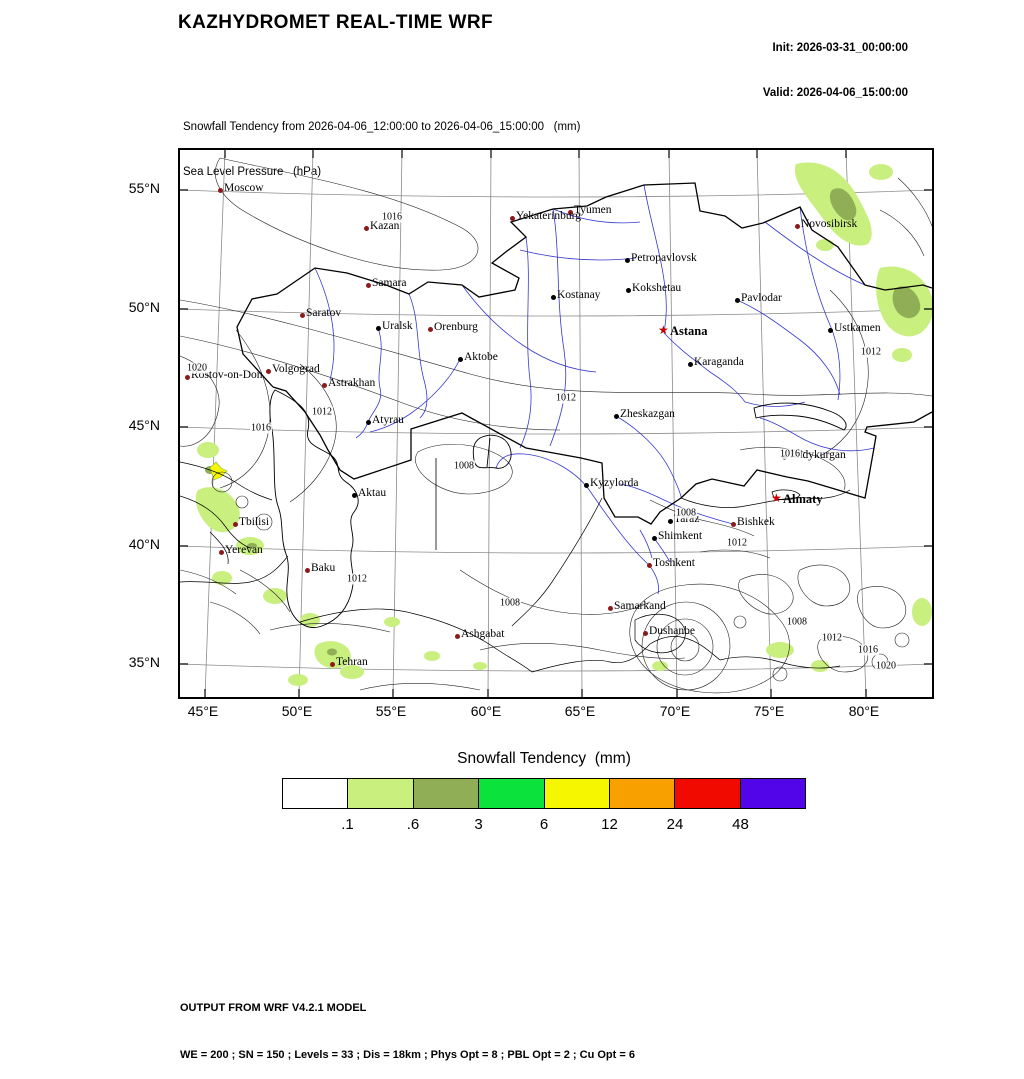 This screenshot has width=1024, height=1079. I want to click on city-label: Pavlodar, so click(761, 298).